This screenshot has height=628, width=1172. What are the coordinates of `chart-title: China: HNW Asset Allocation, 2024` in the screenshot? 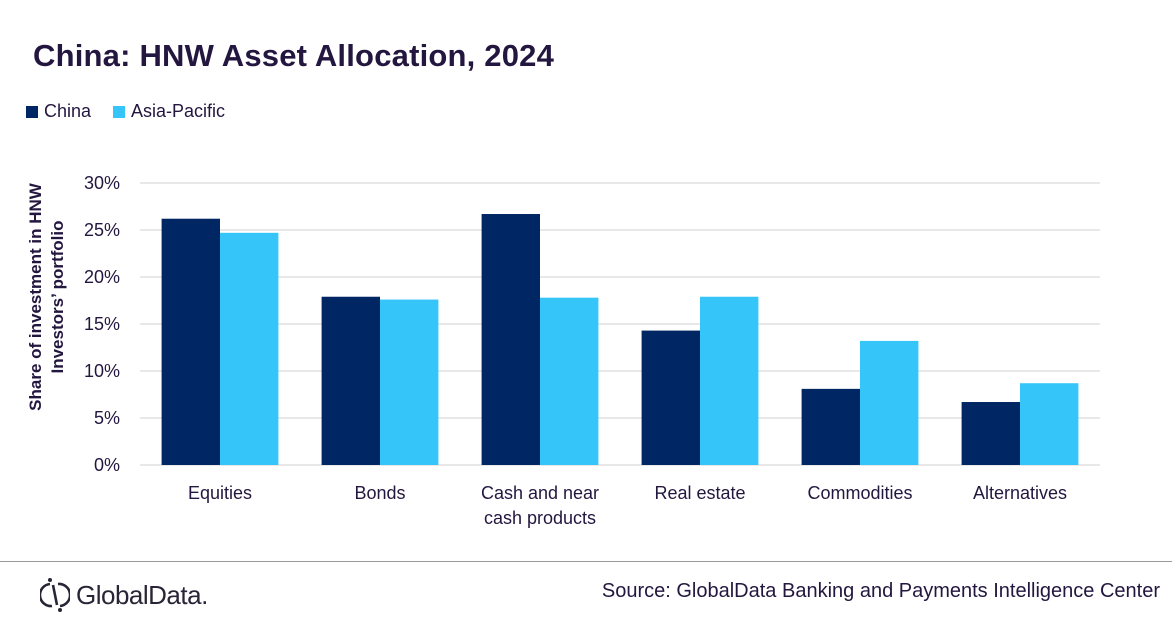 It's located at (294, 55).